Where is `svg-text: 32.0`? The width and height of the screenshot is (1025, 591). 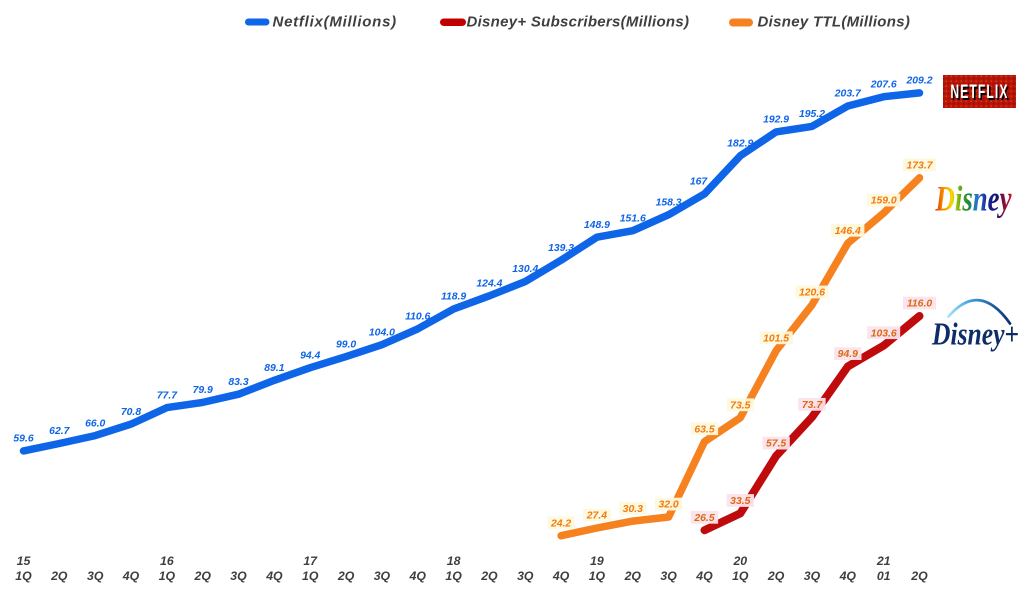
svg-text: 32.0 is located at coordinates (668, 505).